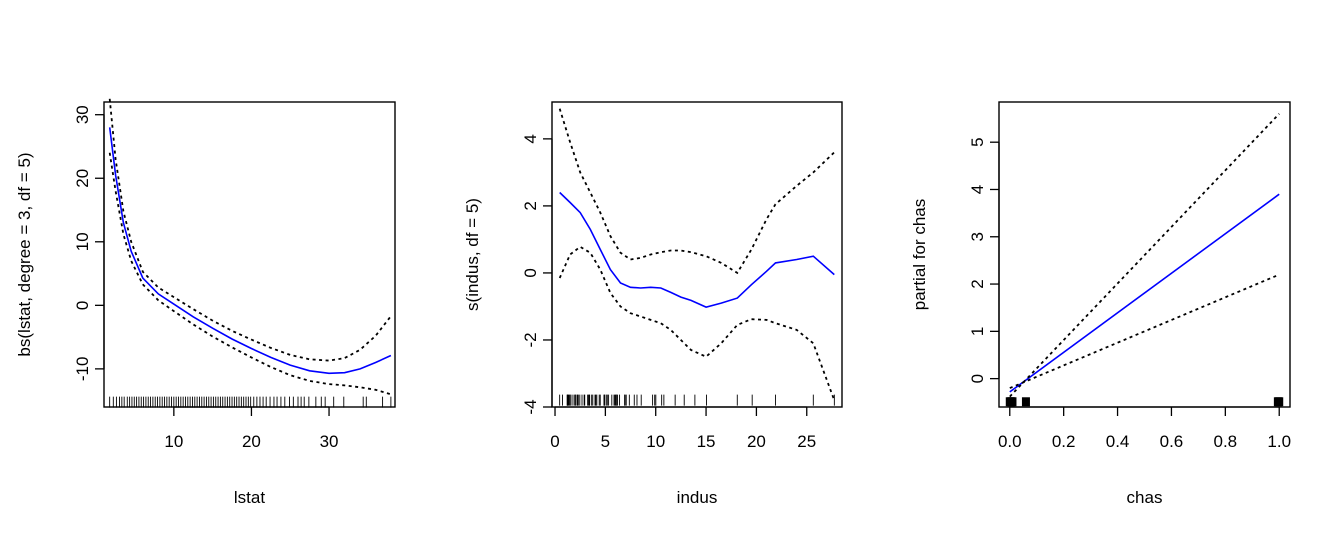 The width and height of the screenshot is (1344, 537). I want to click on y-axis-label: partial for chas, so click(919, 255).